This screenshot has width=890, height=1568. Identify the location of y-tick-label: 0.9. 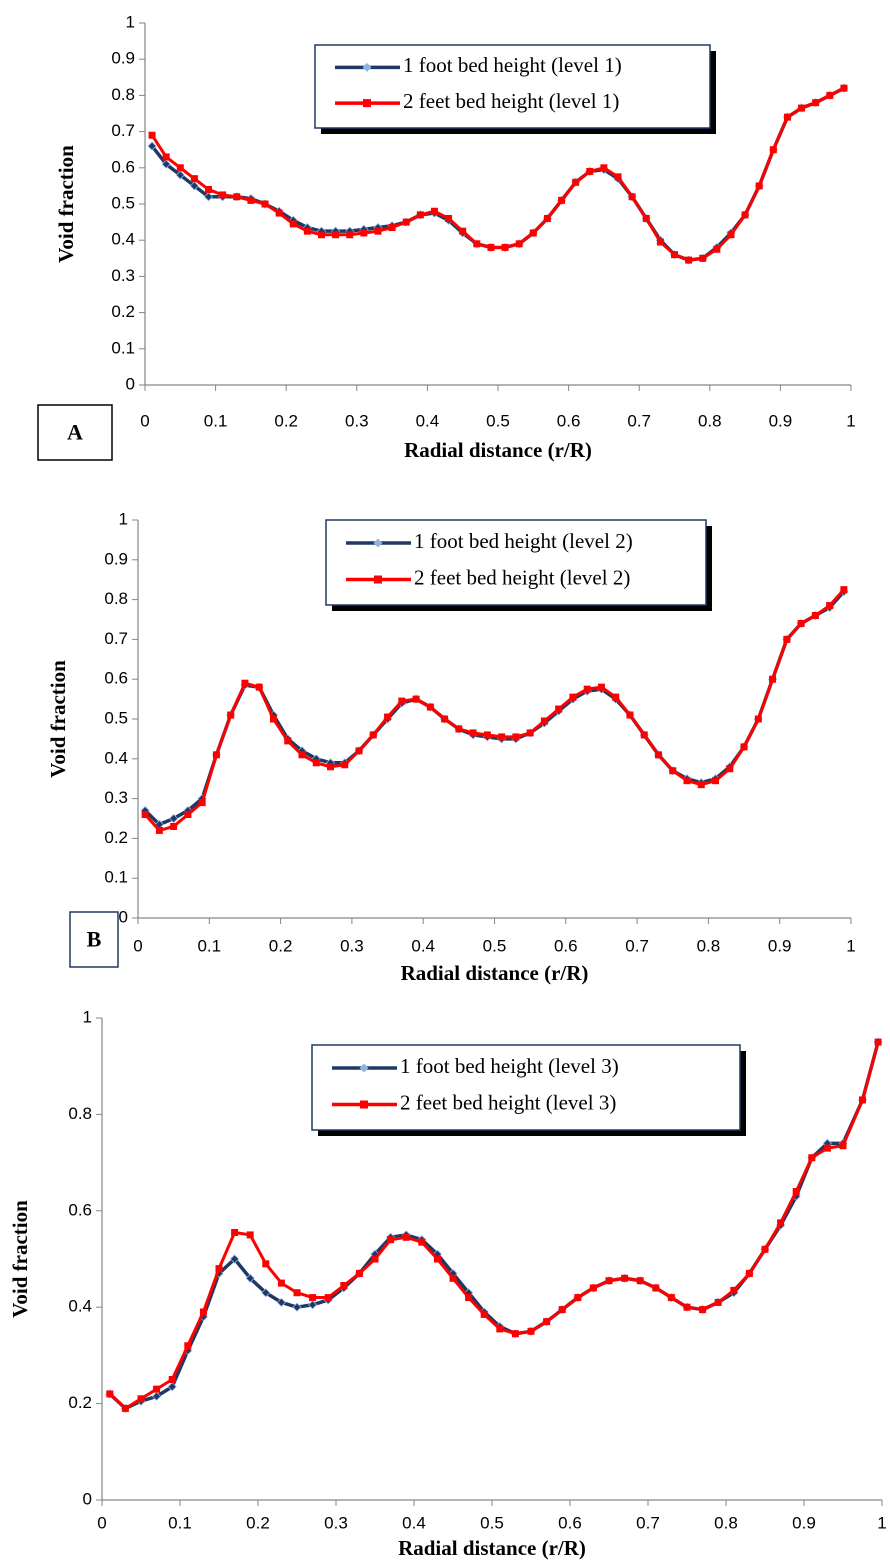
(116, 558).